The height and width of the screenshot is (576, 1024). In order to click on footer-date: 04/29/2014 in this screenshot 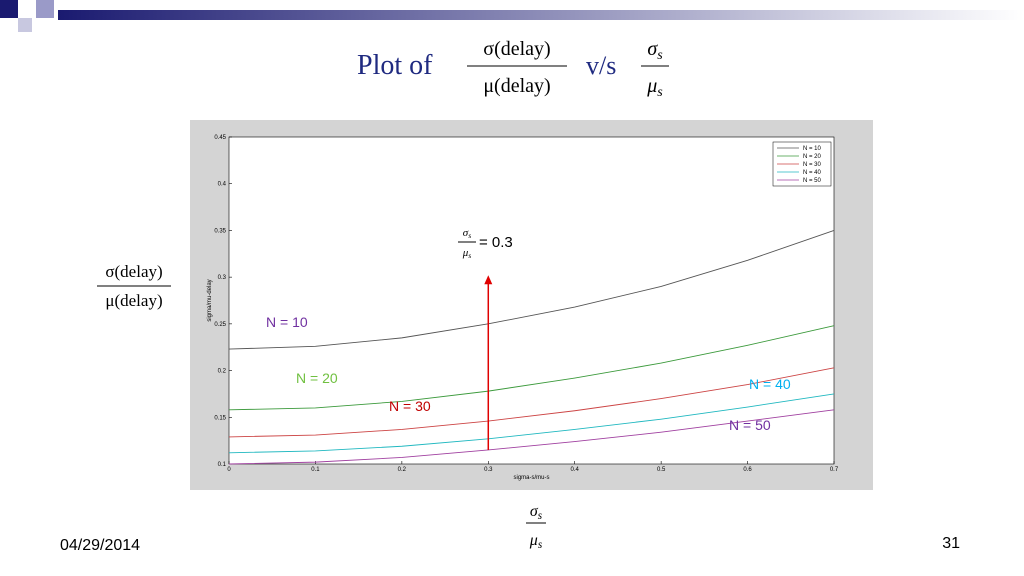, I will do `click(100, 545)`.